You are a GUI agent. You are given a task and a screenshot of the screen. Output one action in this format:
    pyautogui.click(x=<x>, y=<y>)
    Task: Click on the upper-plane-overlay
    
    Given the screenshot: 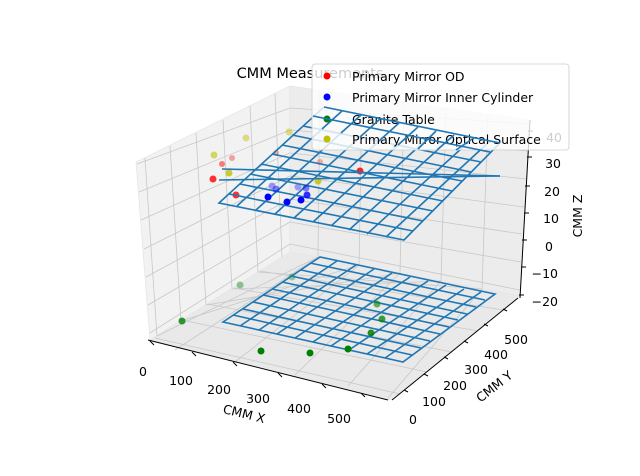 What is the action you would take?
    pyautogui.click(x=406, y=129)
    